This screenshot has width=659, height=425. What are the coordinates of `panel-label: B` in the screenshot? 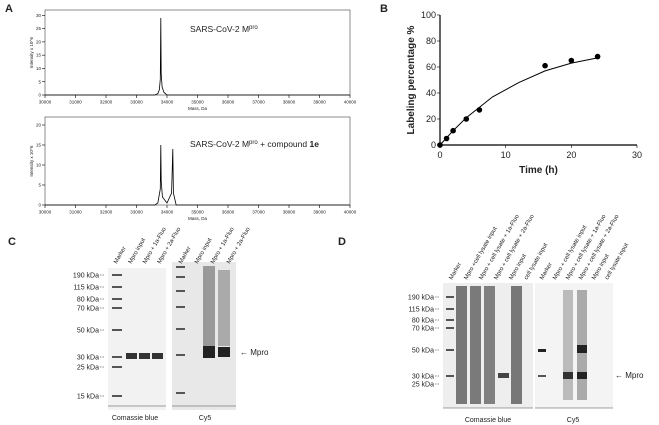 It's located at (384, 9).